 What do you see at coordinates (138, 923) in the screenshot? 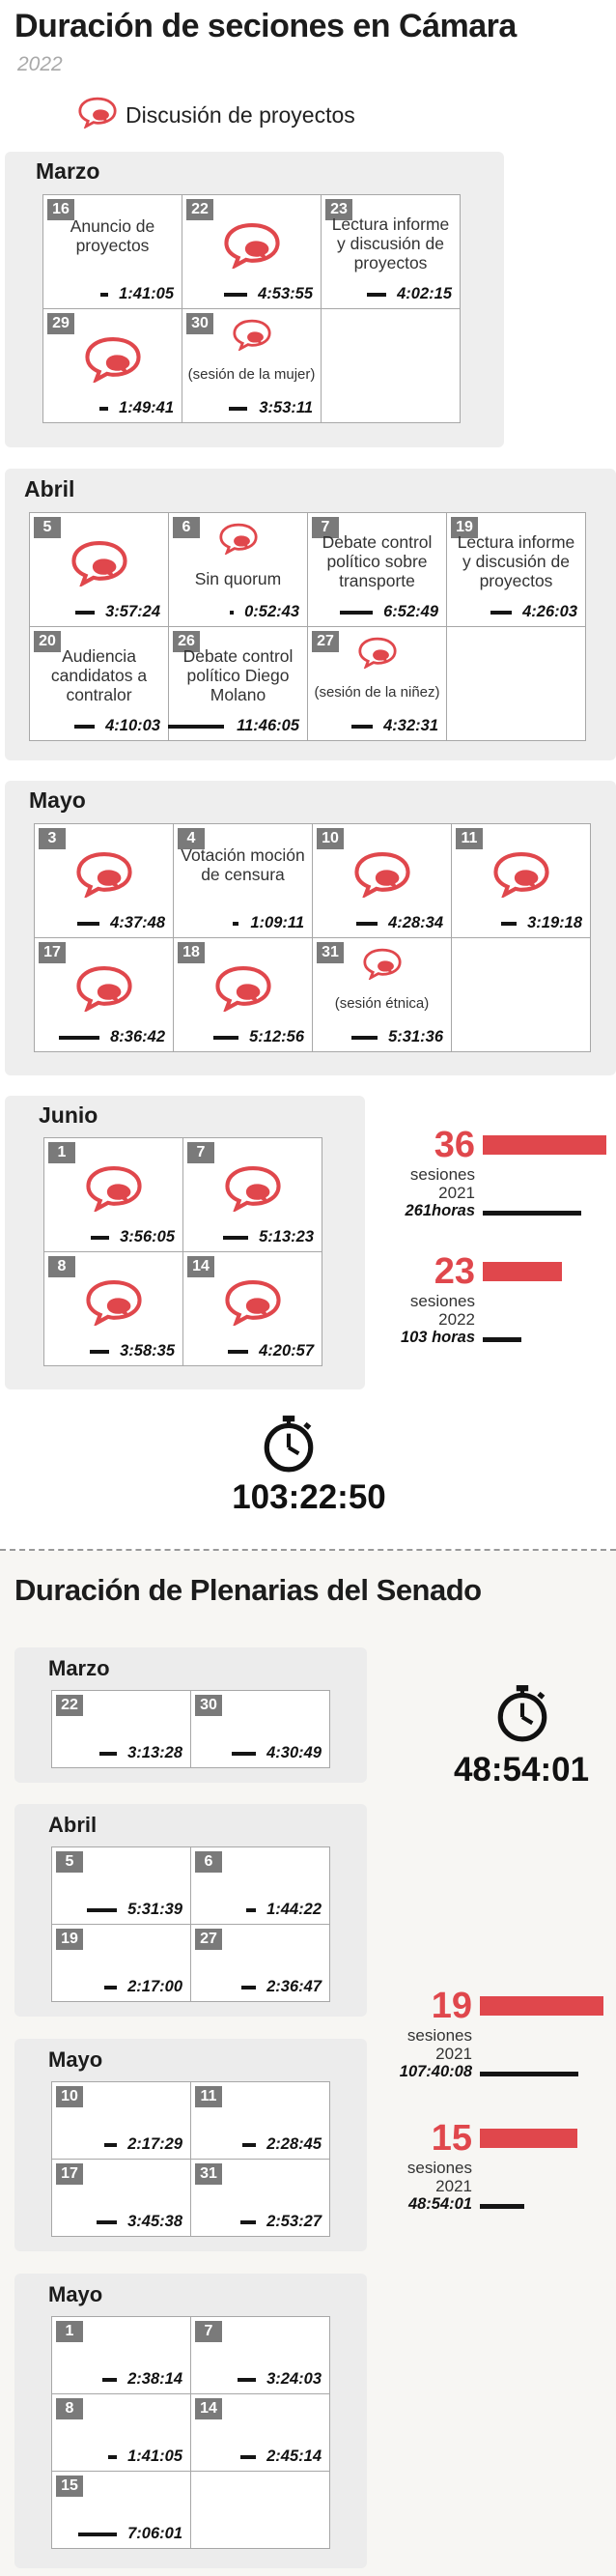
I see `duration-label: 4:37:48` at bounding box center [138, 923].